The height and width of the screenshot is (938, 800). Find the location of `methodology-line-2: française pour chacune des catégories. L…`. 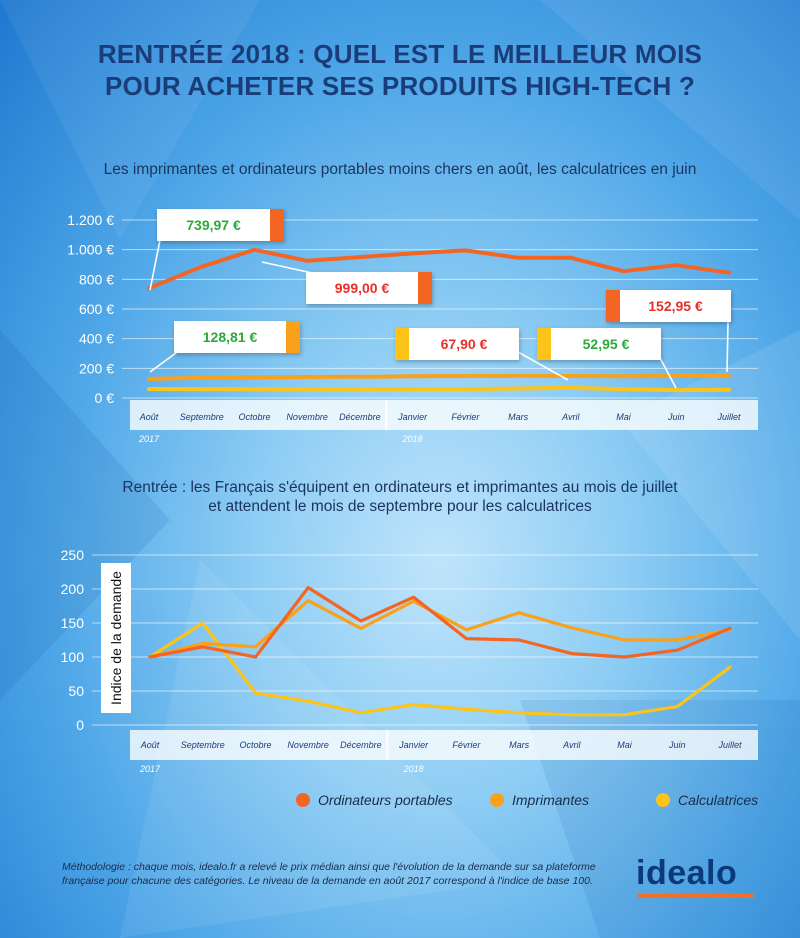

methodology-line-2: française pour chacune des catégories. L… is located at coordinates (327, 881).